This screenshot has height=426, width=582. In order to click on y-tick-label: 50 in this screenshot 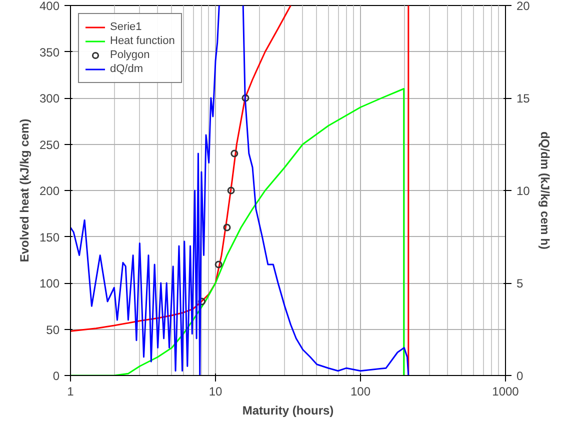, I will do `click(53, 329)`.